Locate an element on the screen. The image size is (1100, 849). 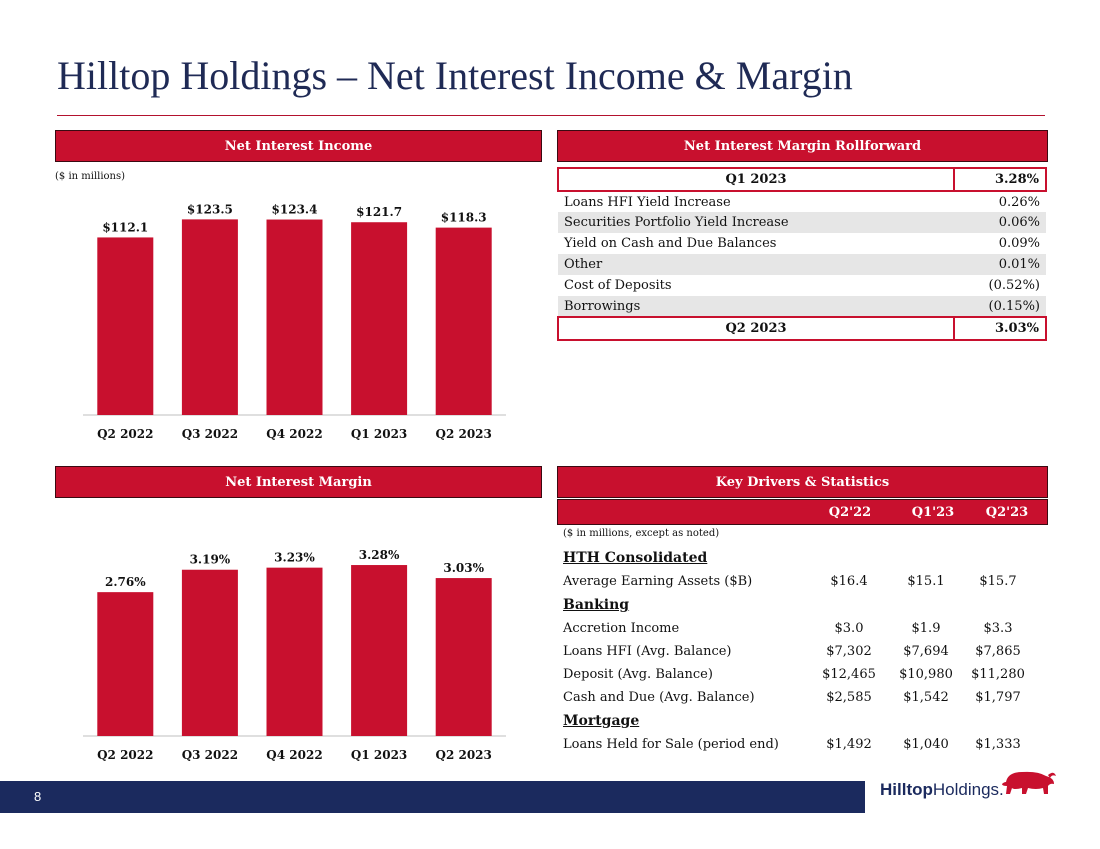
rollforward-end-label: Q2 2023 is located at coordinates (756, 328).